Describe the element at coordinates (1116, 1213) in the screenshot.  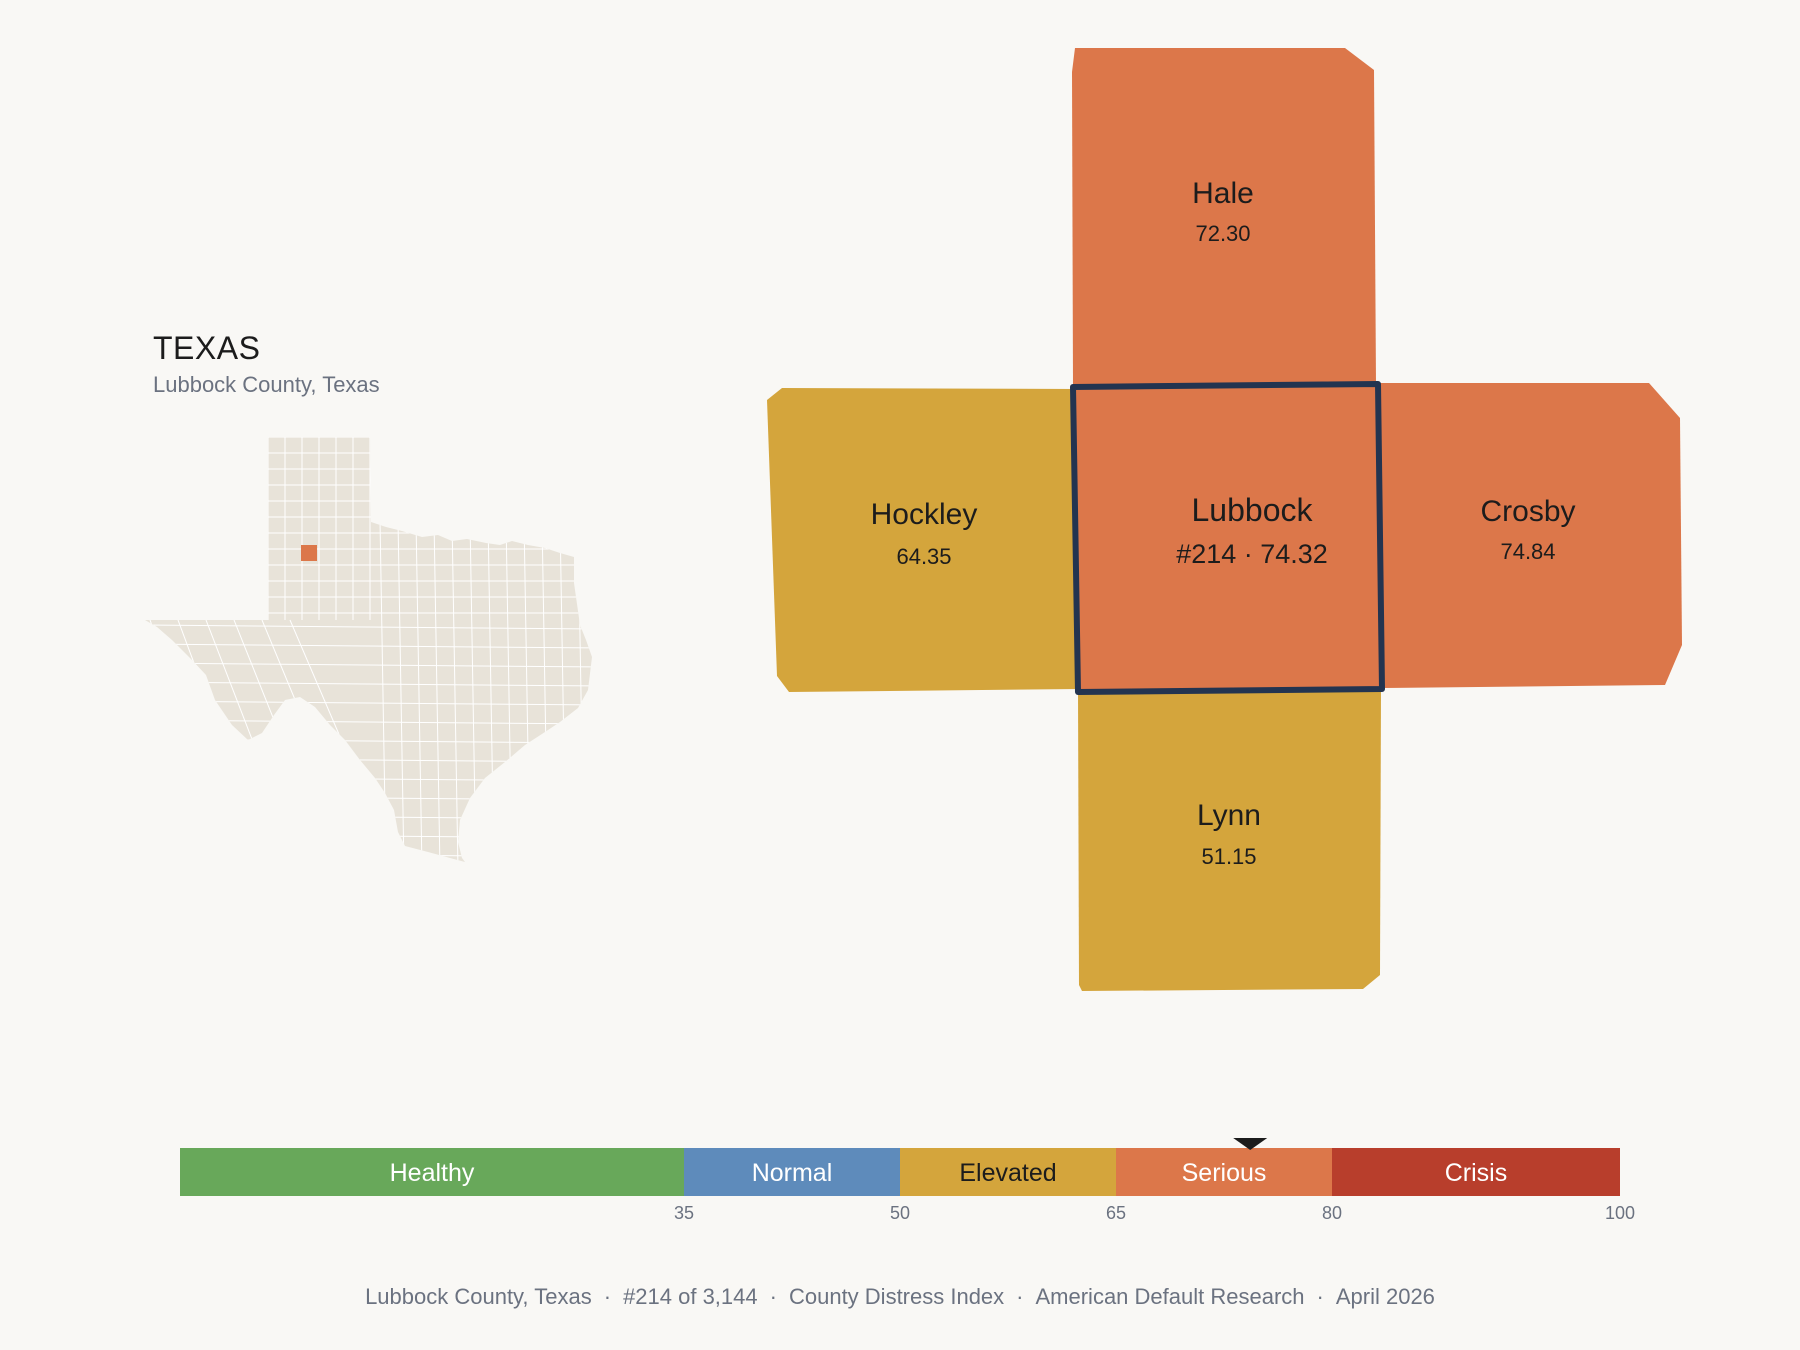
I see `scale-tick-65: 65` at that location.